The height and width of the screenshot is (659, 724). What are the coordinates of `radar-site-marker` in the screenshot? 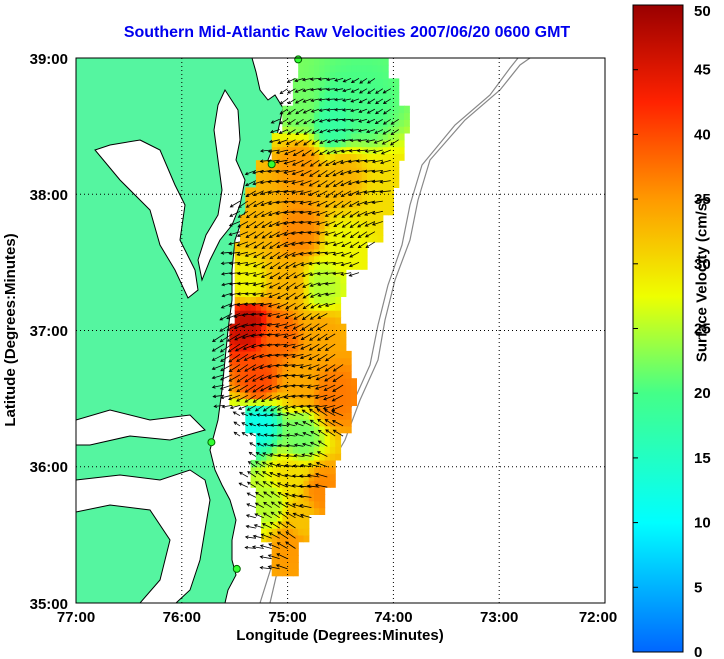 It's located at (236, 568).